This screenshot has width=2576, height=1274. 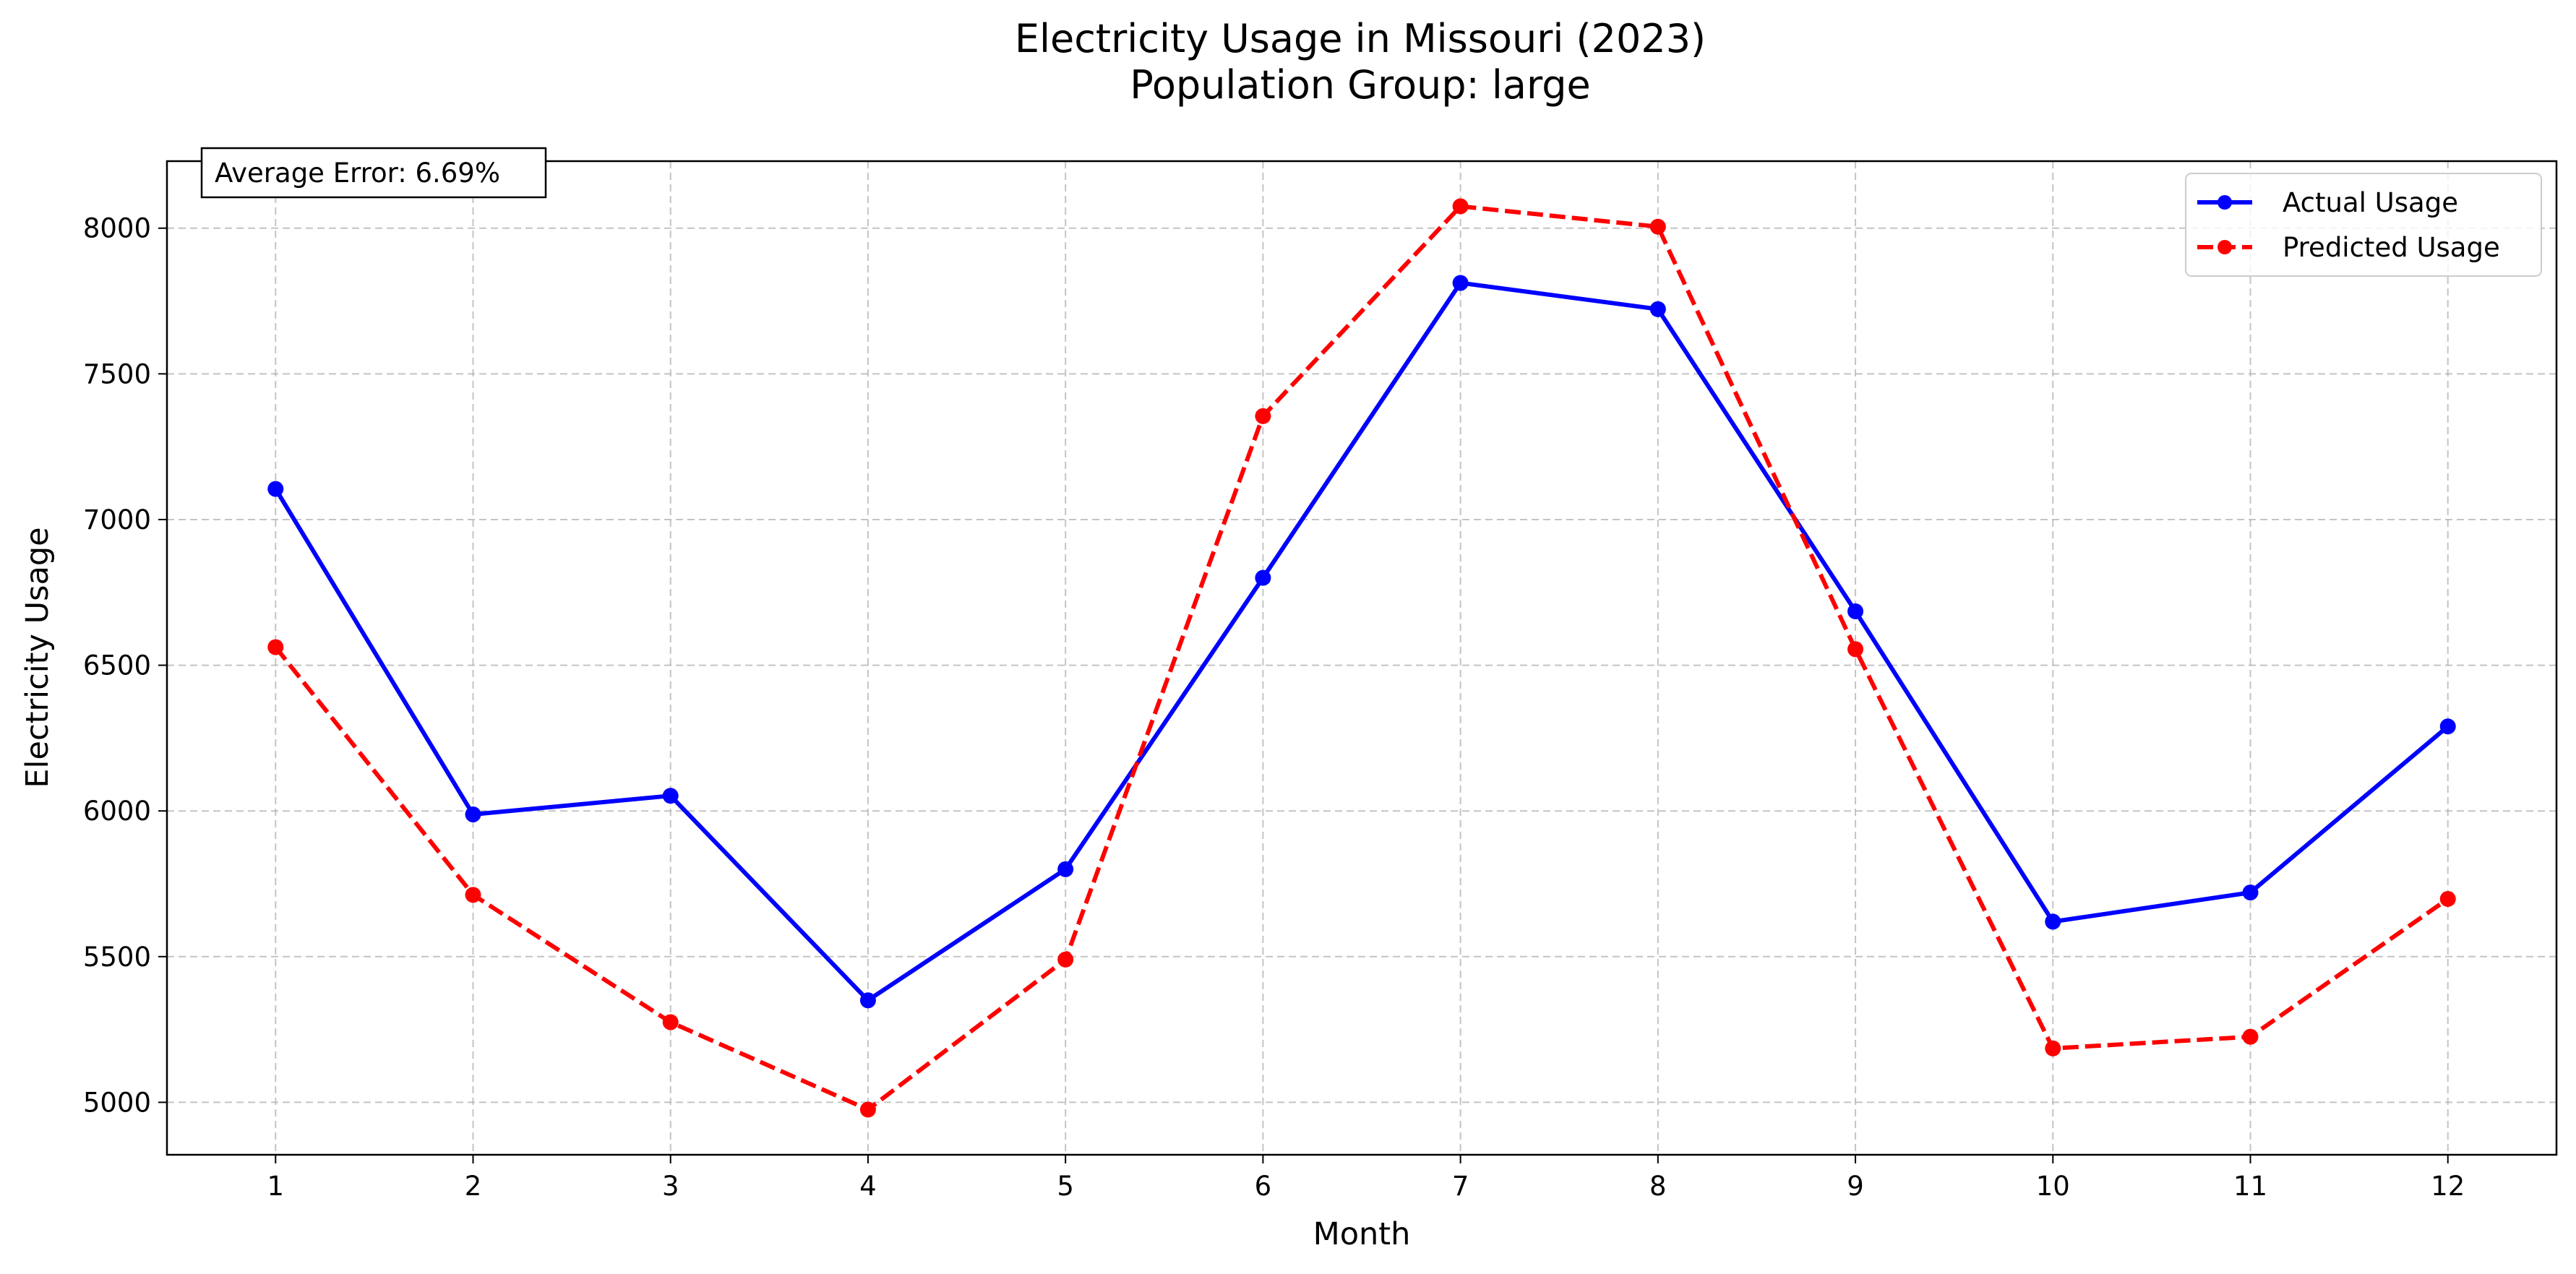 What do you see at coordinates (1461, 1186) in the screenshot?
I see `x-tick-label: 7` at bounding box center [1461, 1186].